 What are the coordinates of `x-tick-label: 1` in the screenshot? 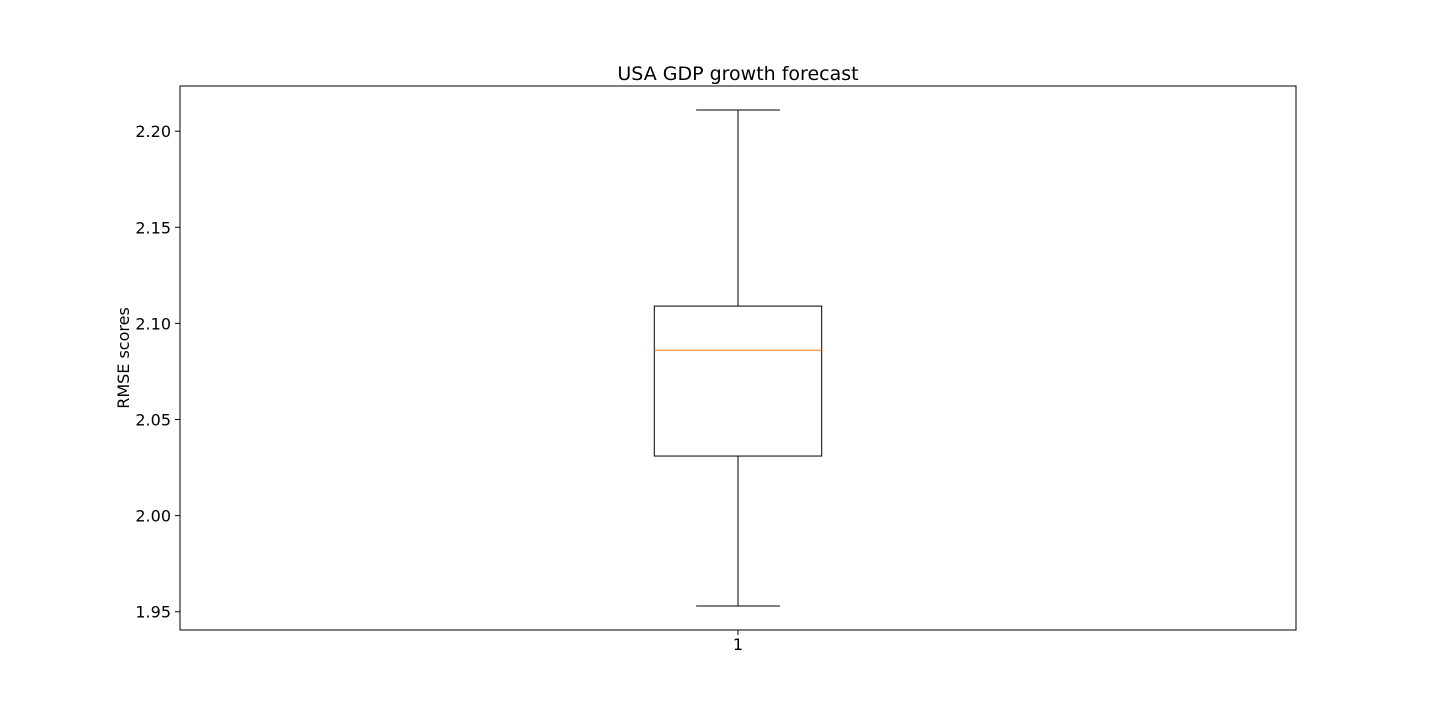 It's located at (738, 644).